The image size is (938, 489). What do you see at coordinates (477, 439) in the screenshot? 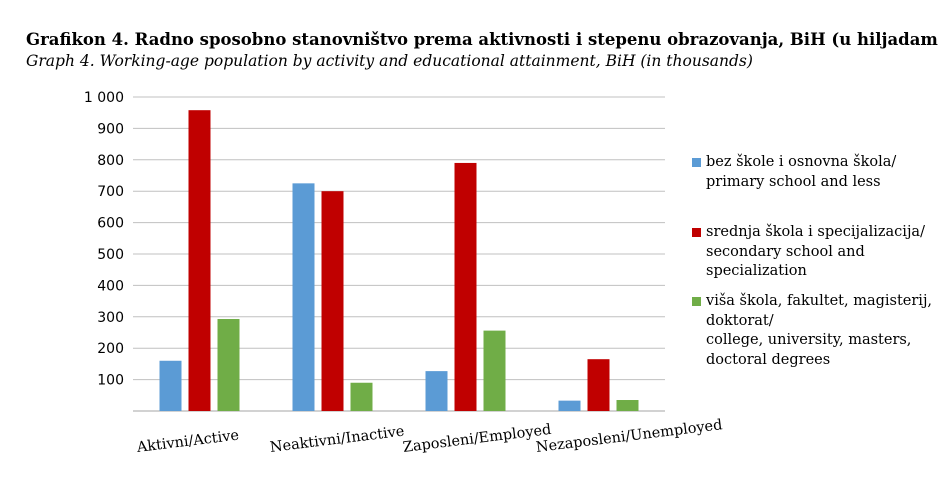
I see `x-category-label: Zaposleni/Employed` at bounding box center [477, 439].